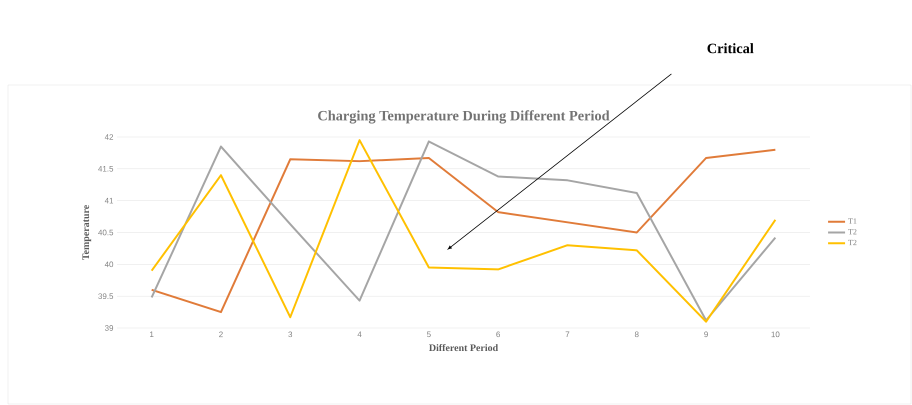 This screenshot has height=405, width=912. What do you see at coordinates (731, 48) in the screenshot?
I see `text: Critical` at bounding box center [731, 48].